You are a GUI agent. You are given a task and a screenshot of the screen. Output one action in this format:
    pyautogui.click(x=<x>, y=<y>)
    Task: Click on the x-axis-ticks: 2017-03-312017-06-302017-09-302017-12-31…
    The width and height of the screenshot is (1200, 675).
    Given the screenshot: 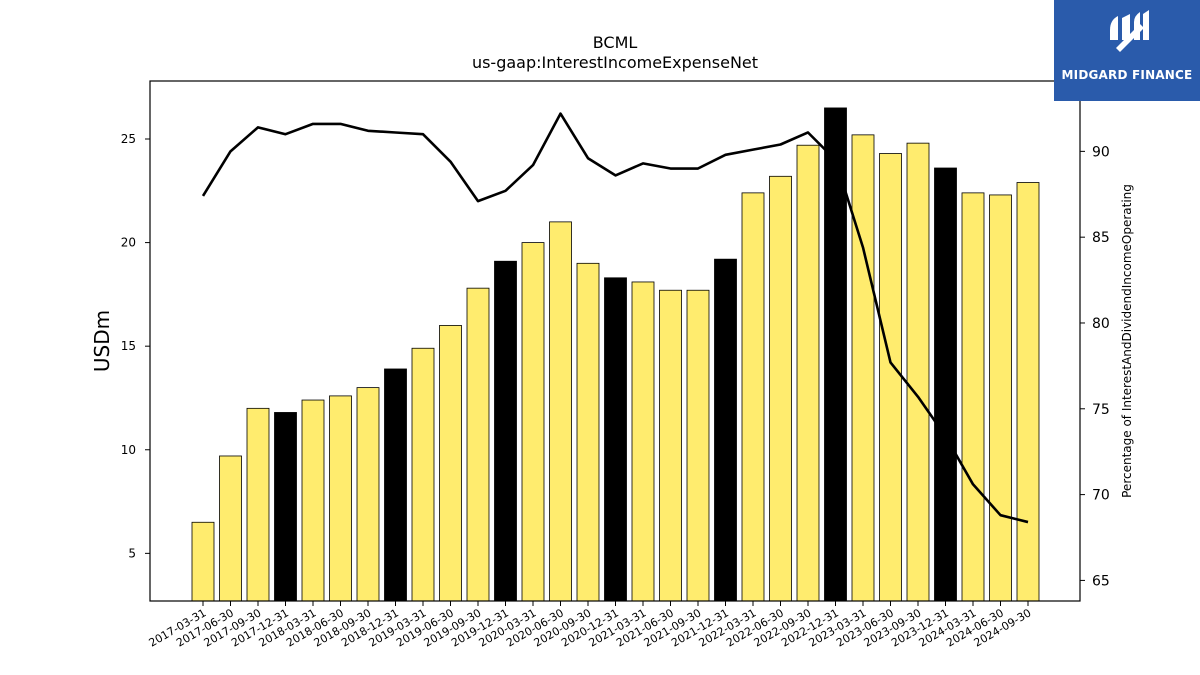 What is the action you would take?
    pyautogui.click(x=590, y=625)
    